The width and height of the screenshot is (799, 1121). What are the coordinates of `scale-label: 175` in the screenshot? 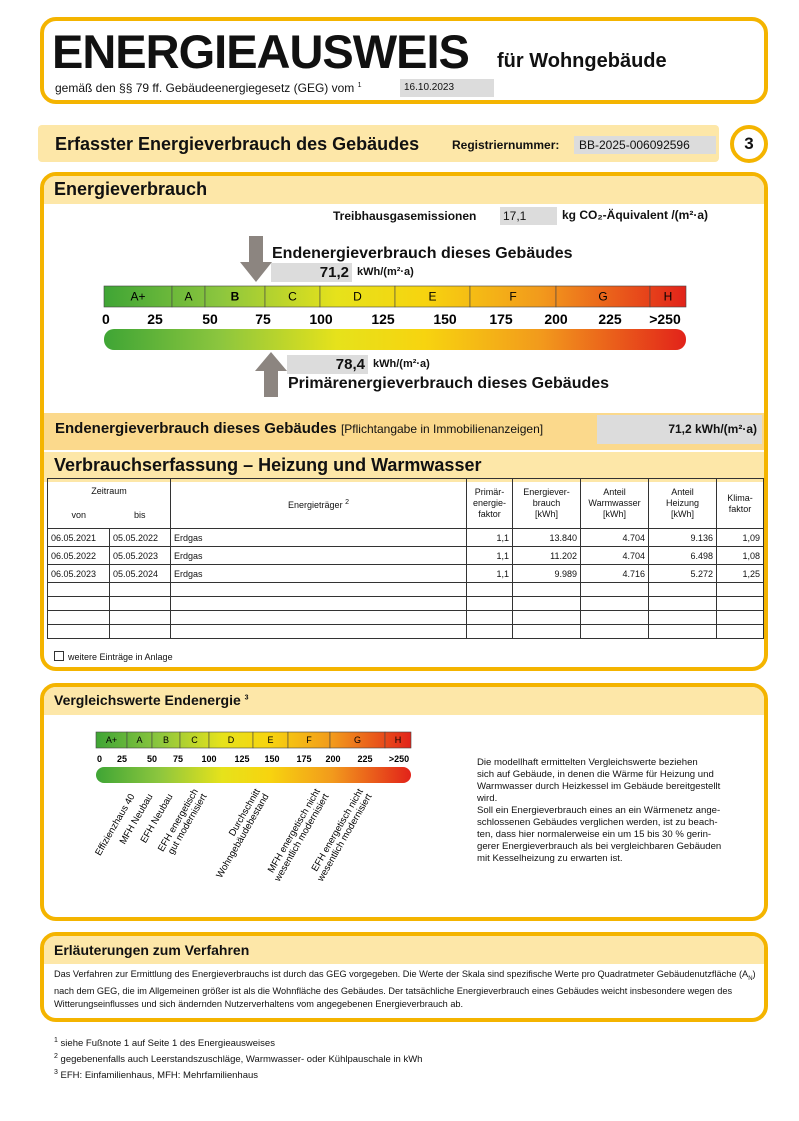 It's located at (303, 759).